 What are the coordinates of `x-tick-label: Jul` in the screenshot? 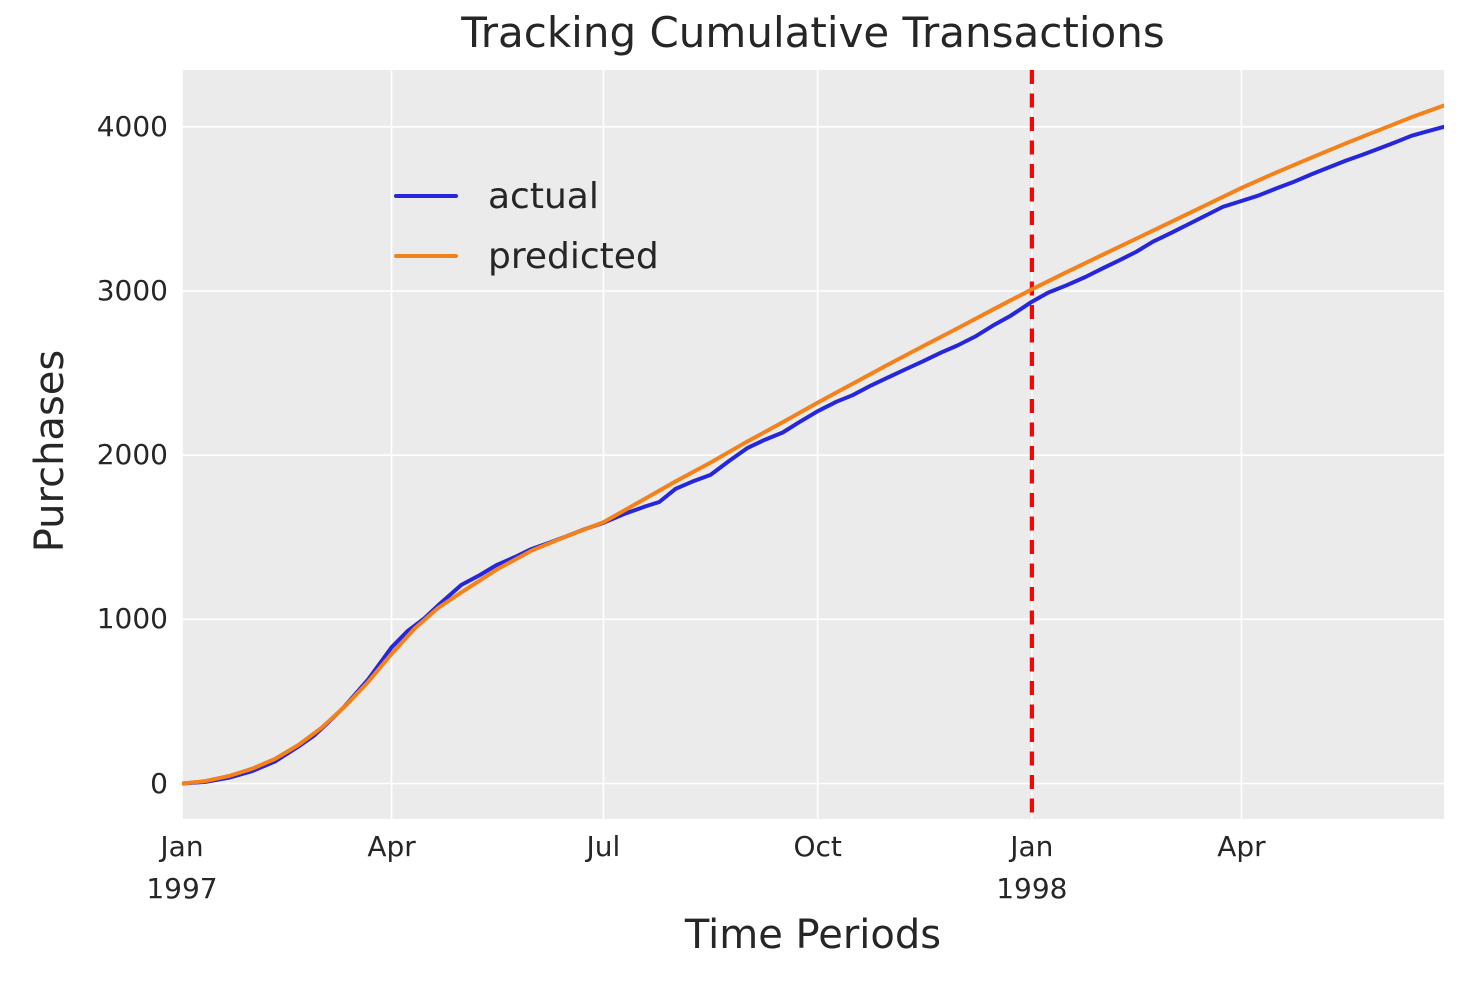 It's located at (603, 846).